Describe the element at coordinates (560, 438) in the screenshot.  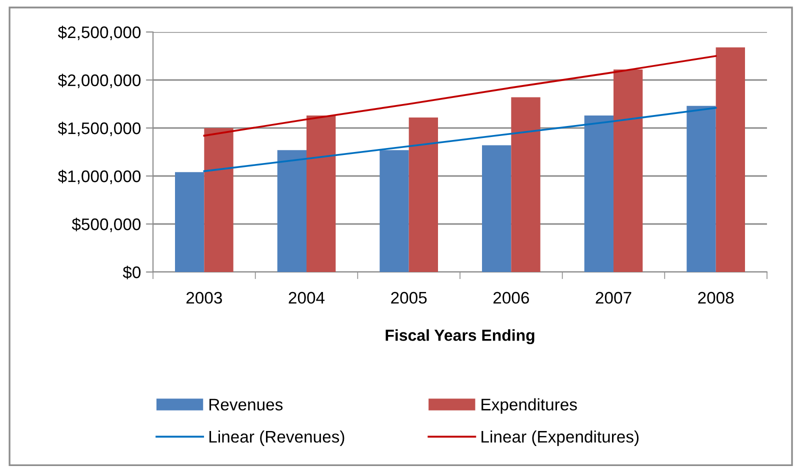
I see `legend-label: Linear (Expenditures)` at that location.